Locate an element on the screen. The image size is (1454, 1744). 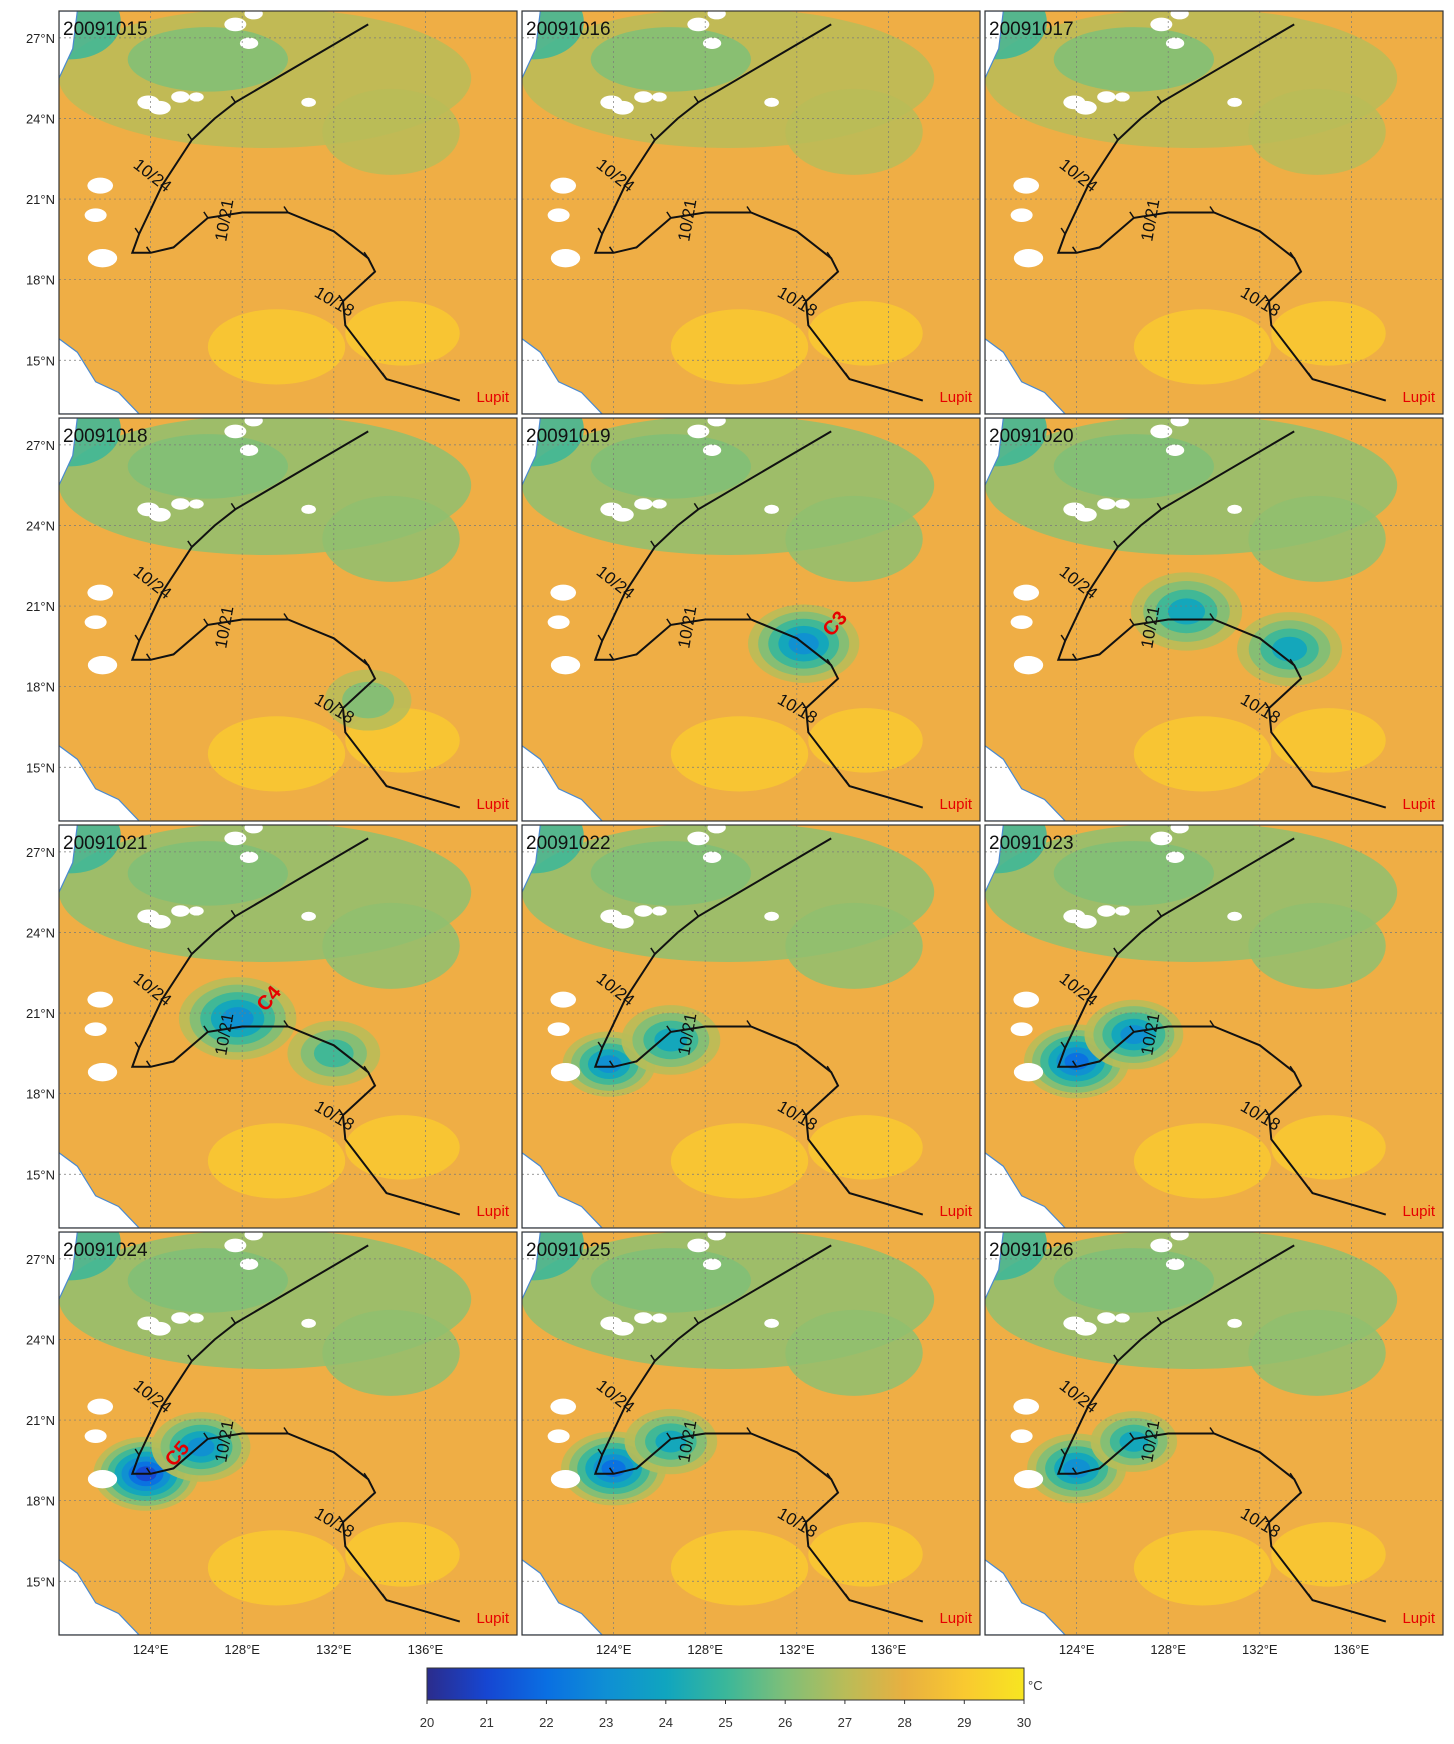
colorbar-tick-label: 21 is located at coordinates (486, 1722).